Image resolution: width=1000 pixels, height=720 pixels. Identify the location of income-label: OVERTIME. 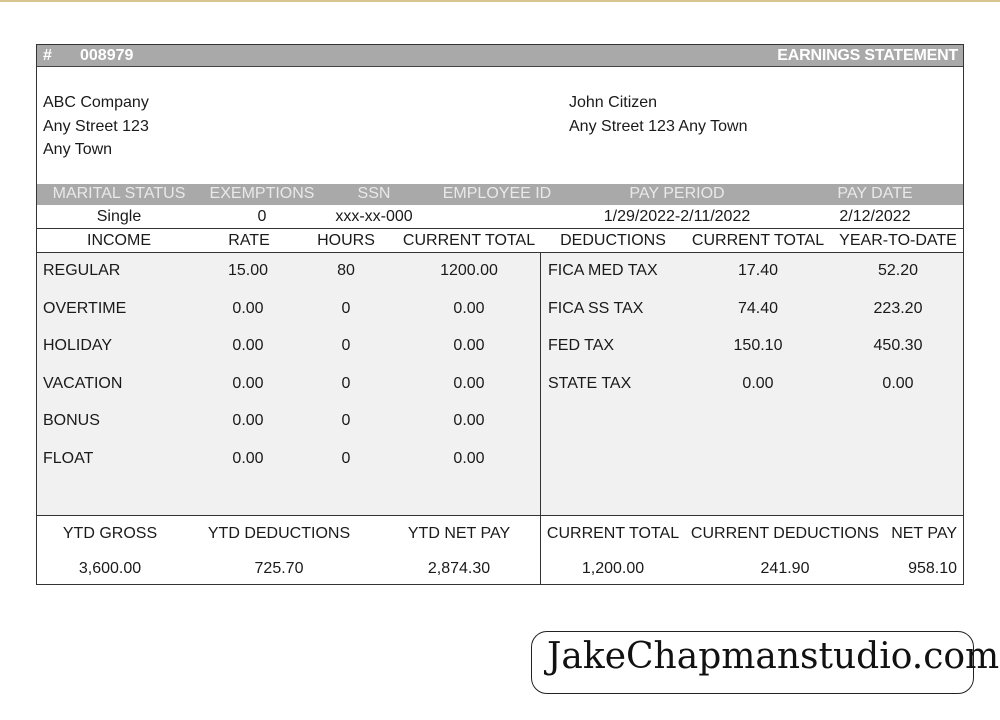
(85, 308).